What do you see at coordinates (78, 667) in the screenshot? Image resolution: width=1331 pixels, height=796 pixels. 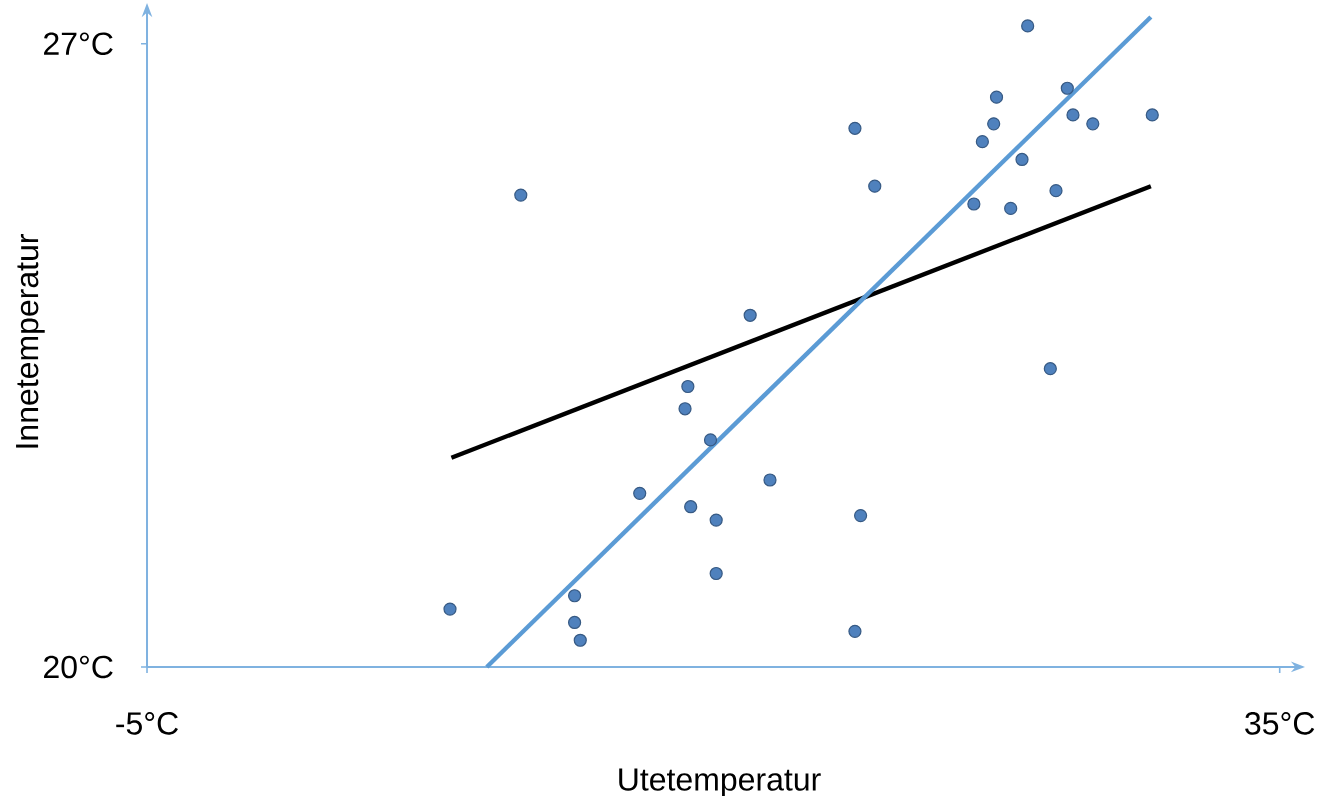 I see `y-tick-label: 20°C` at bounding box center [78, 667].